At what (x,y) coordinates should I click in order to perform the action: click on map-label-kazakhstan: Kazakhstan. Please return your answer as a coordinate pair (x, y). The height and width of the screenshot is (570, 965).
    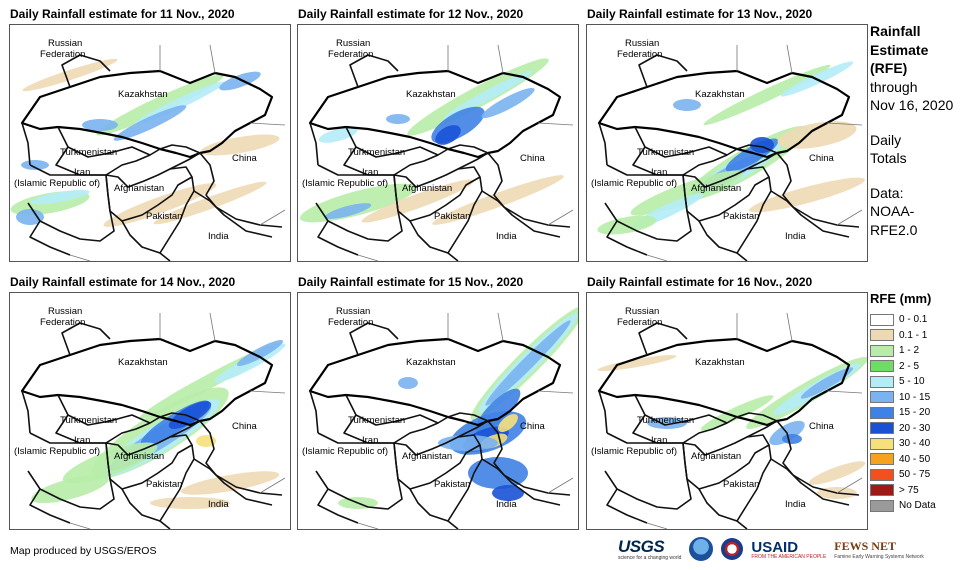
    Looking at the image, I should click on (143, 94).